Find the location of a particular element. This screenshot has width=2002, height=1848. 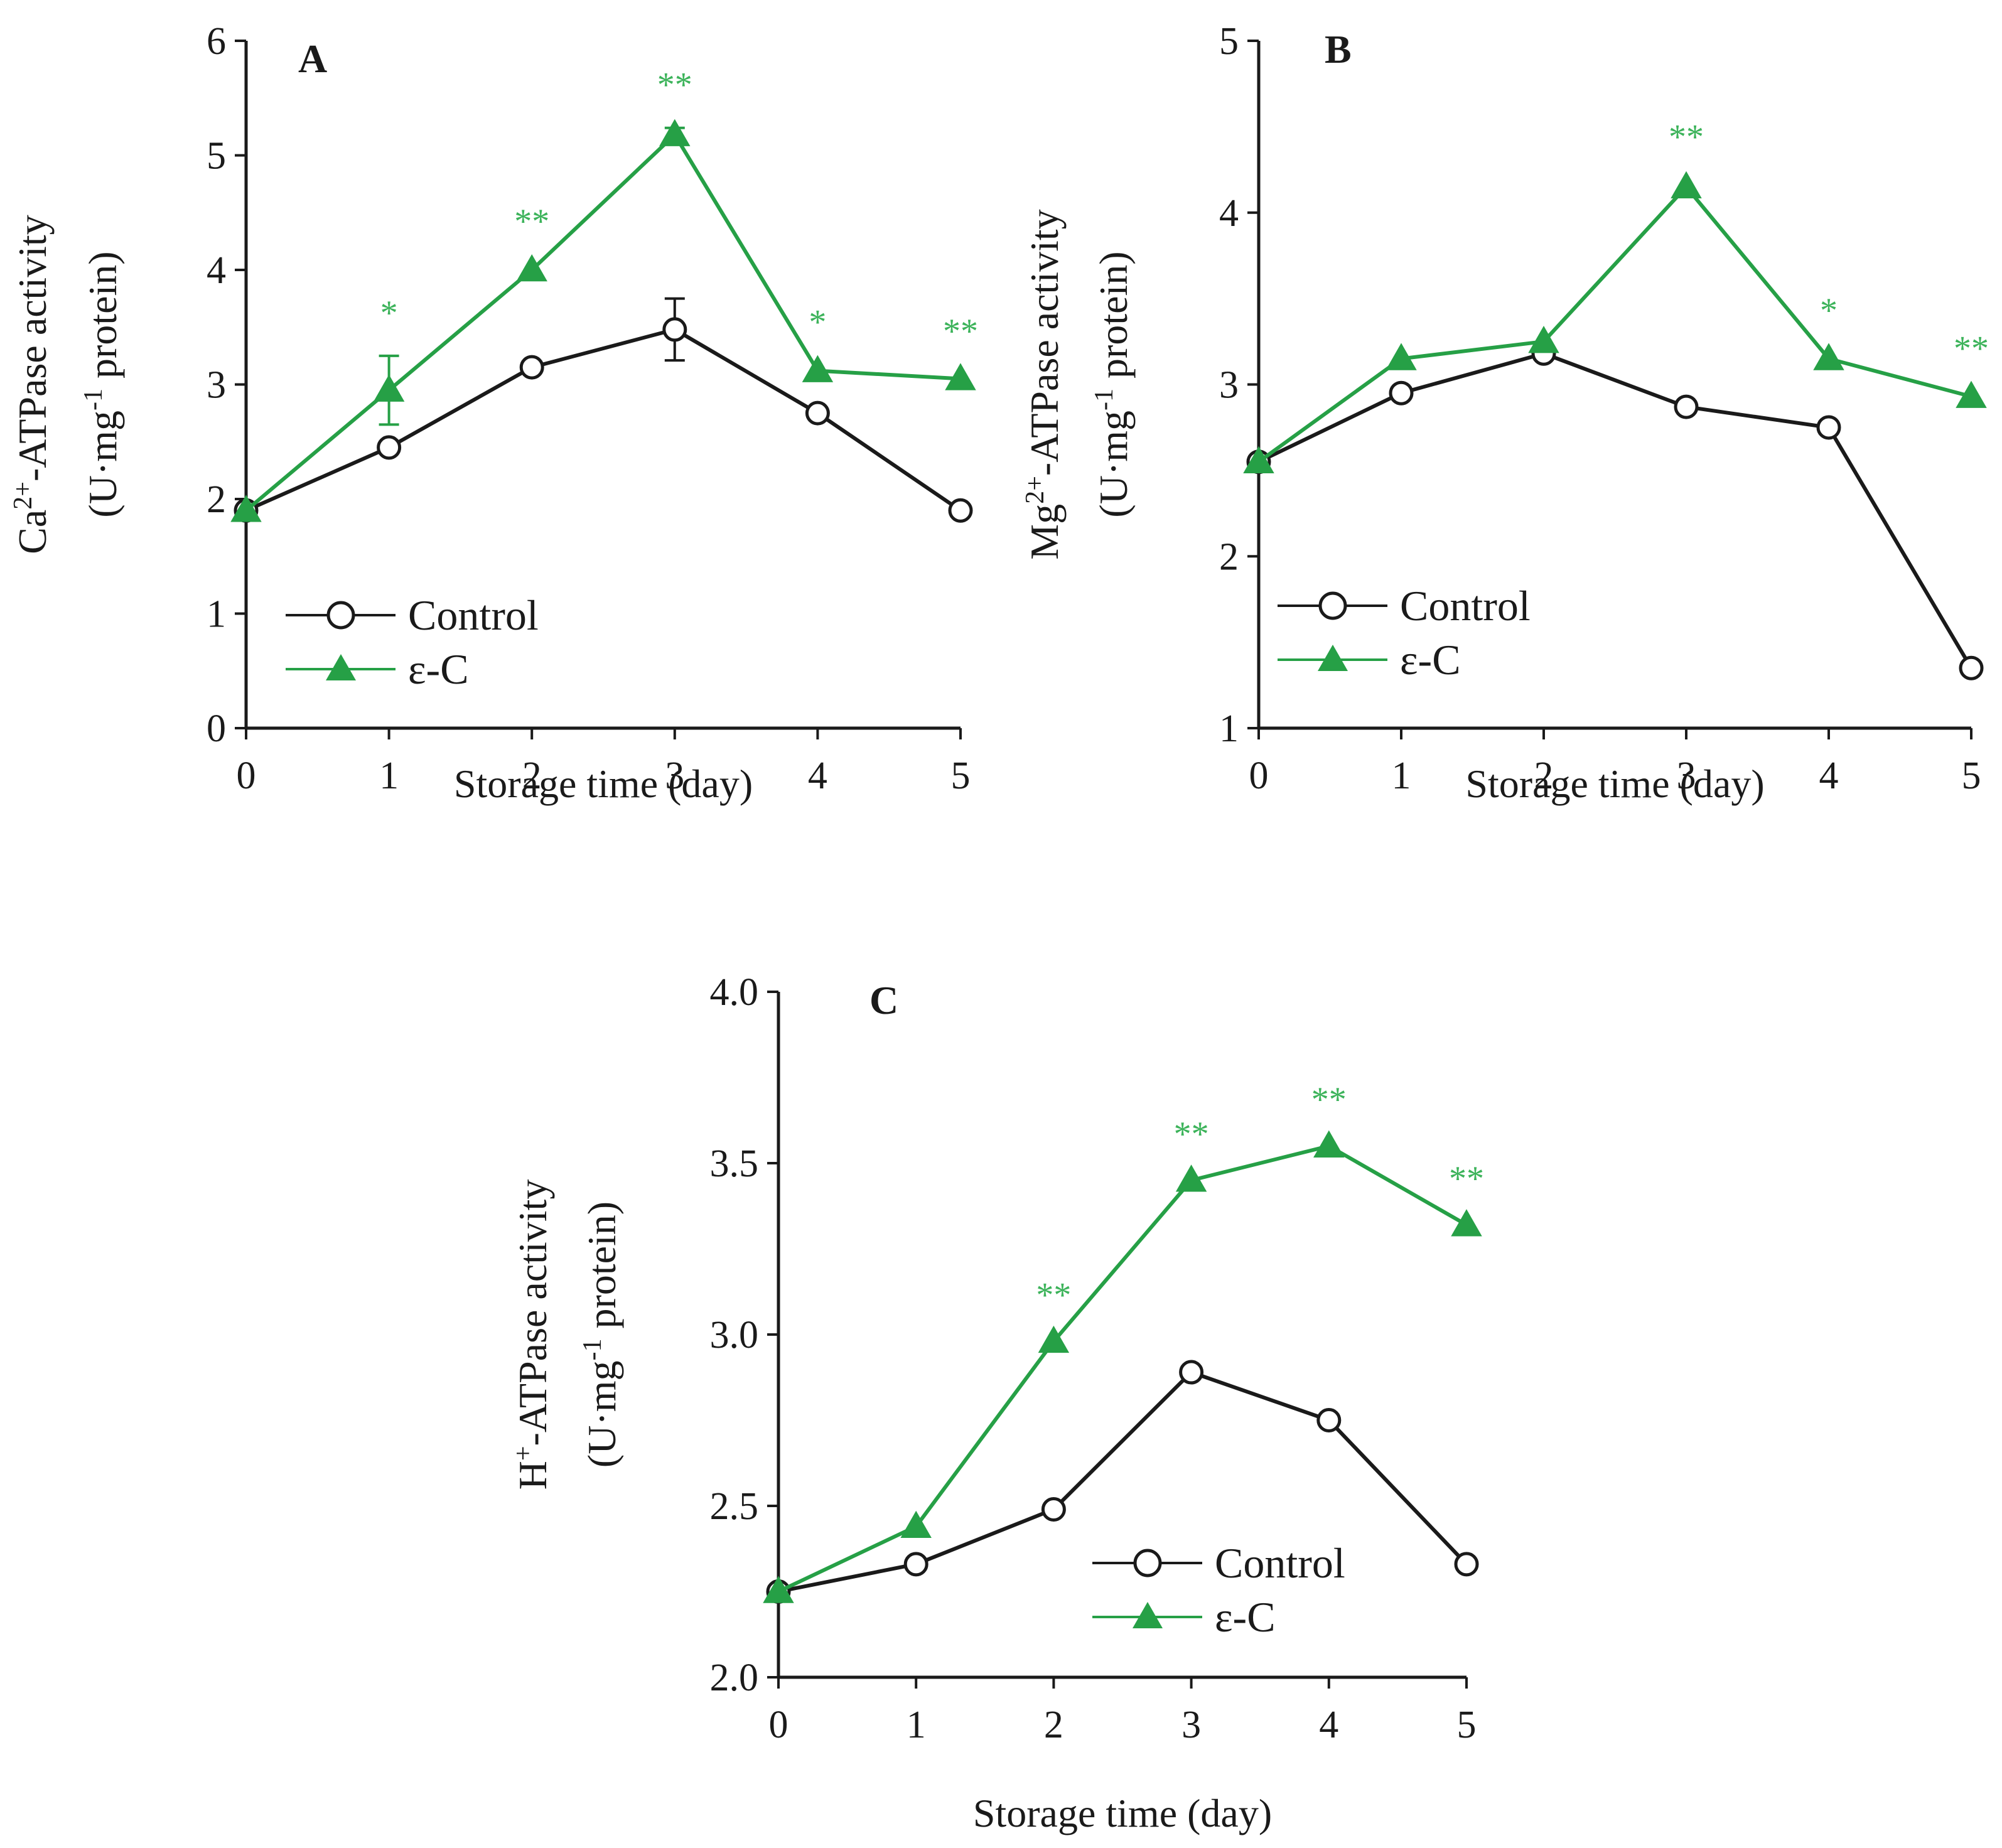

panel-letter: B is located at coordinates (1339, 49).